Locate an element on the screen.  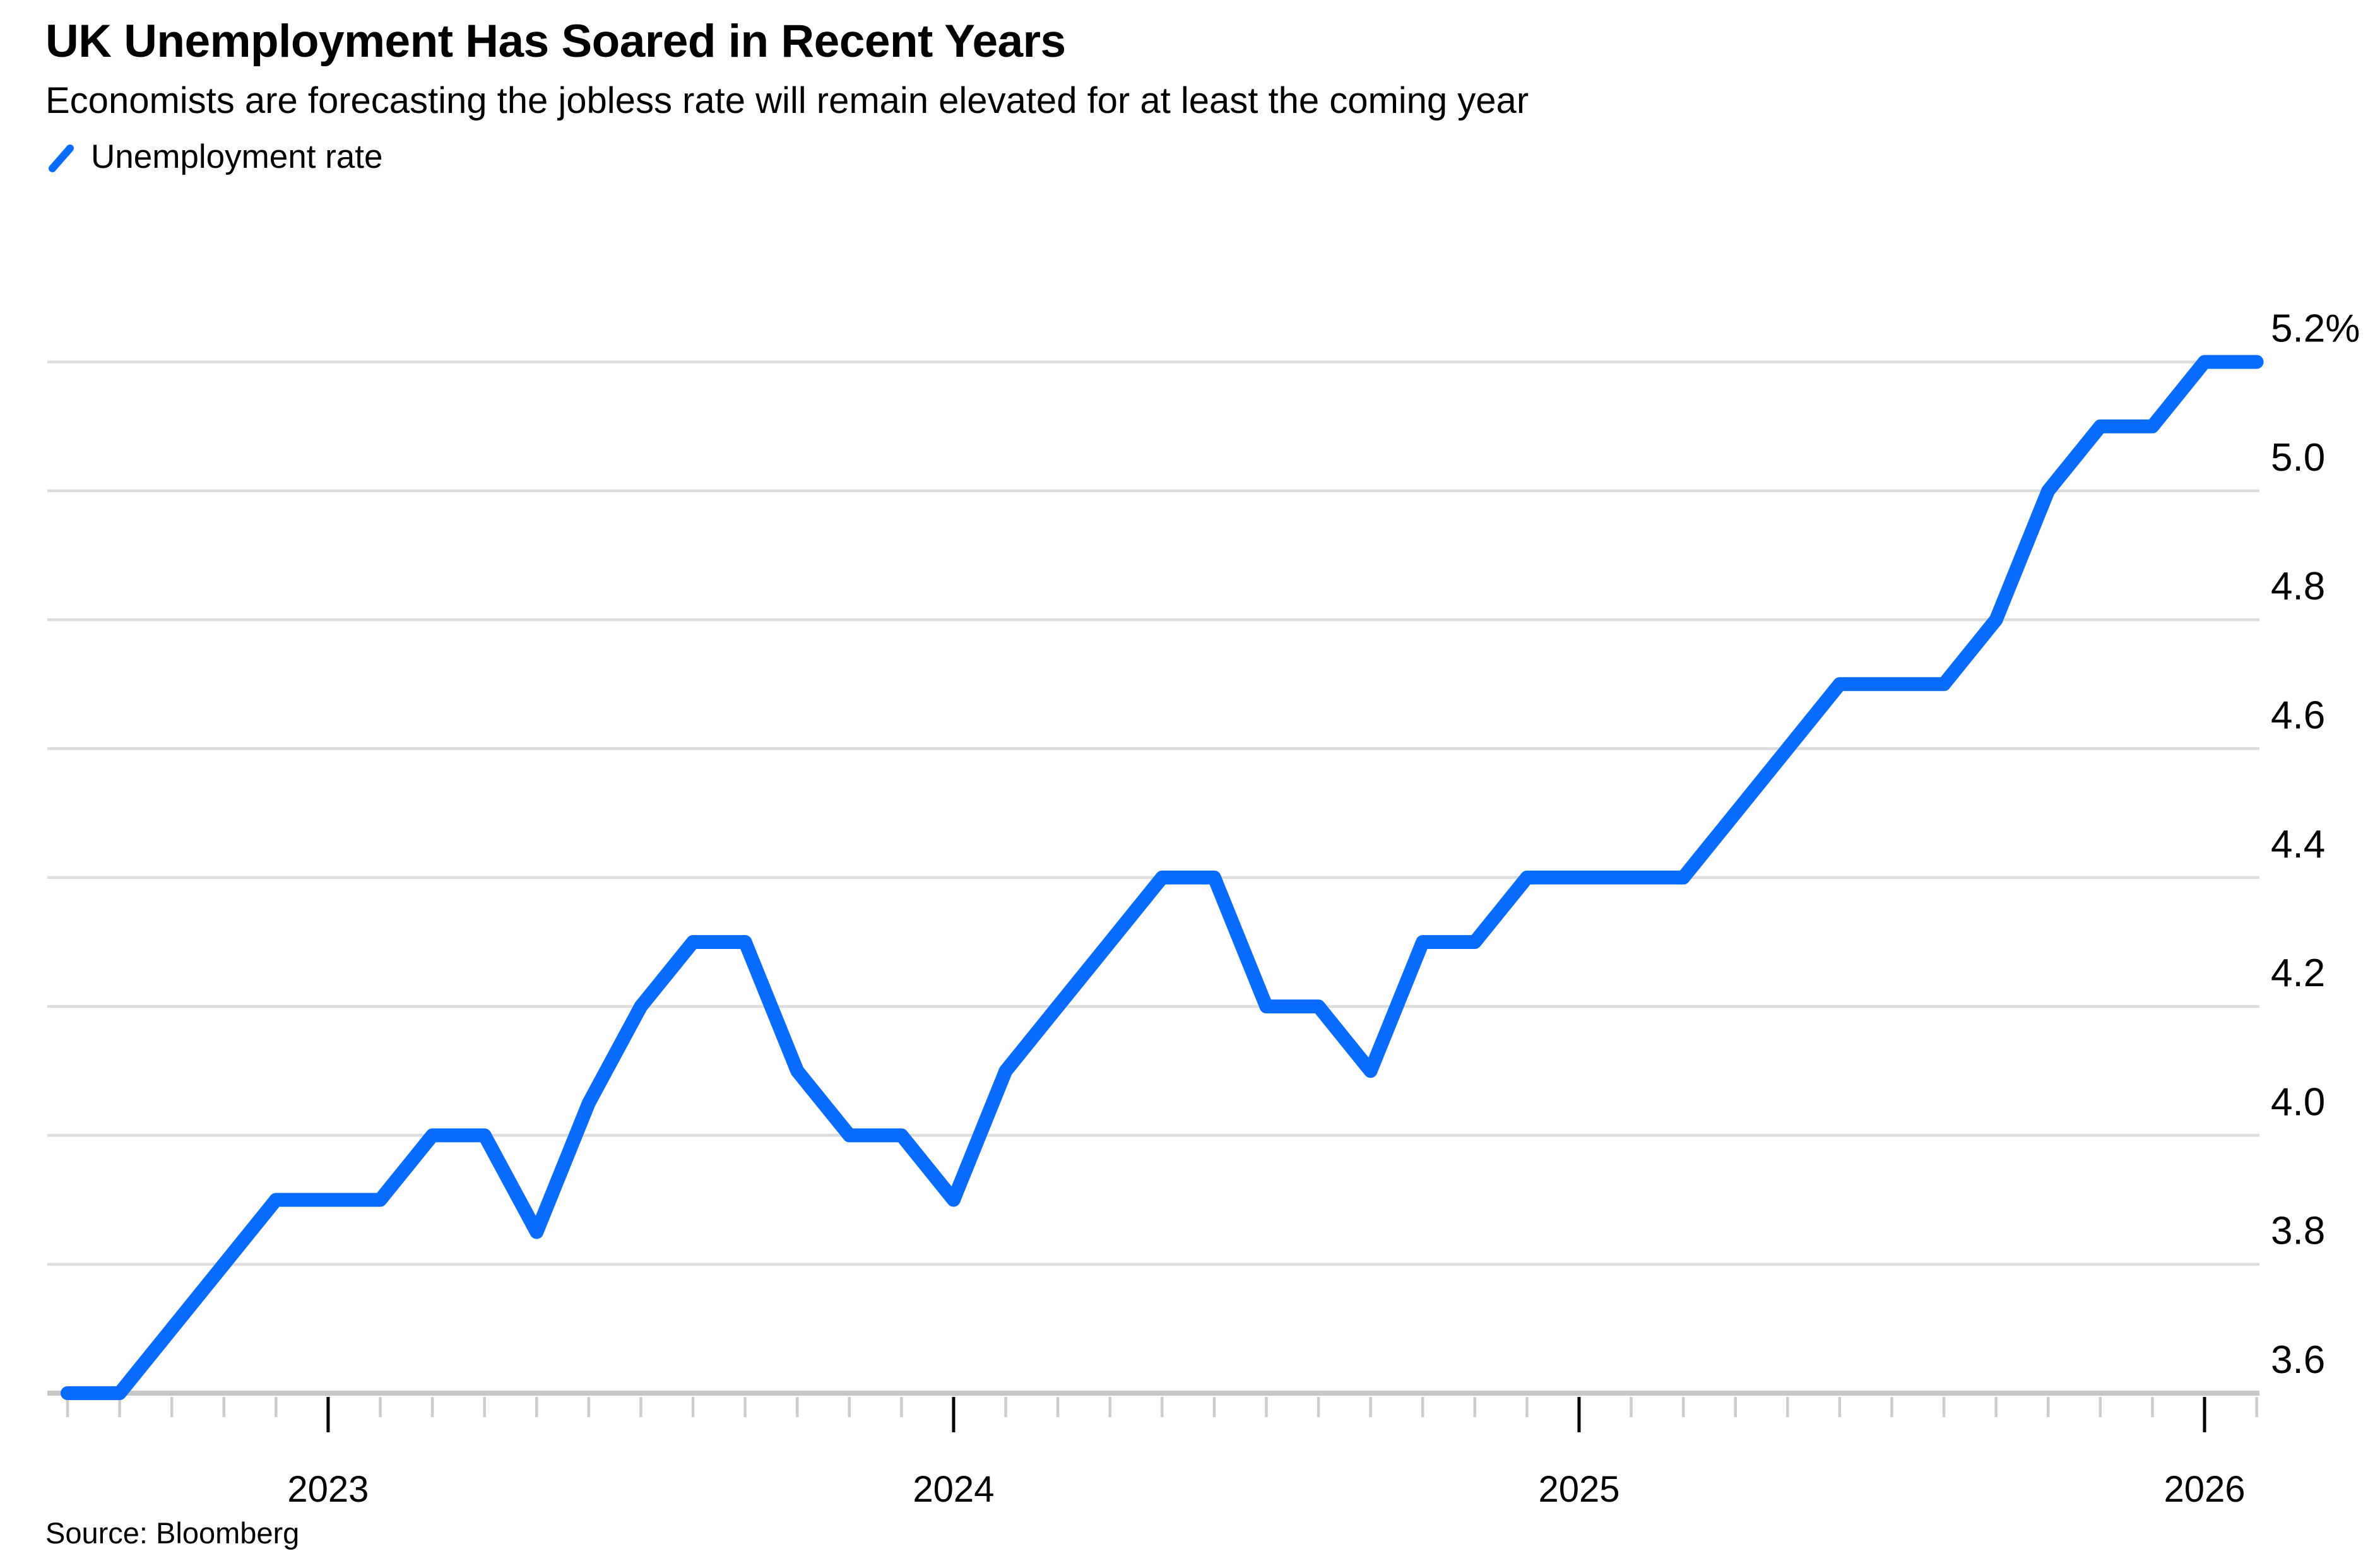
y-axis-label: 4.6 is located at coordinates (2298, 716).